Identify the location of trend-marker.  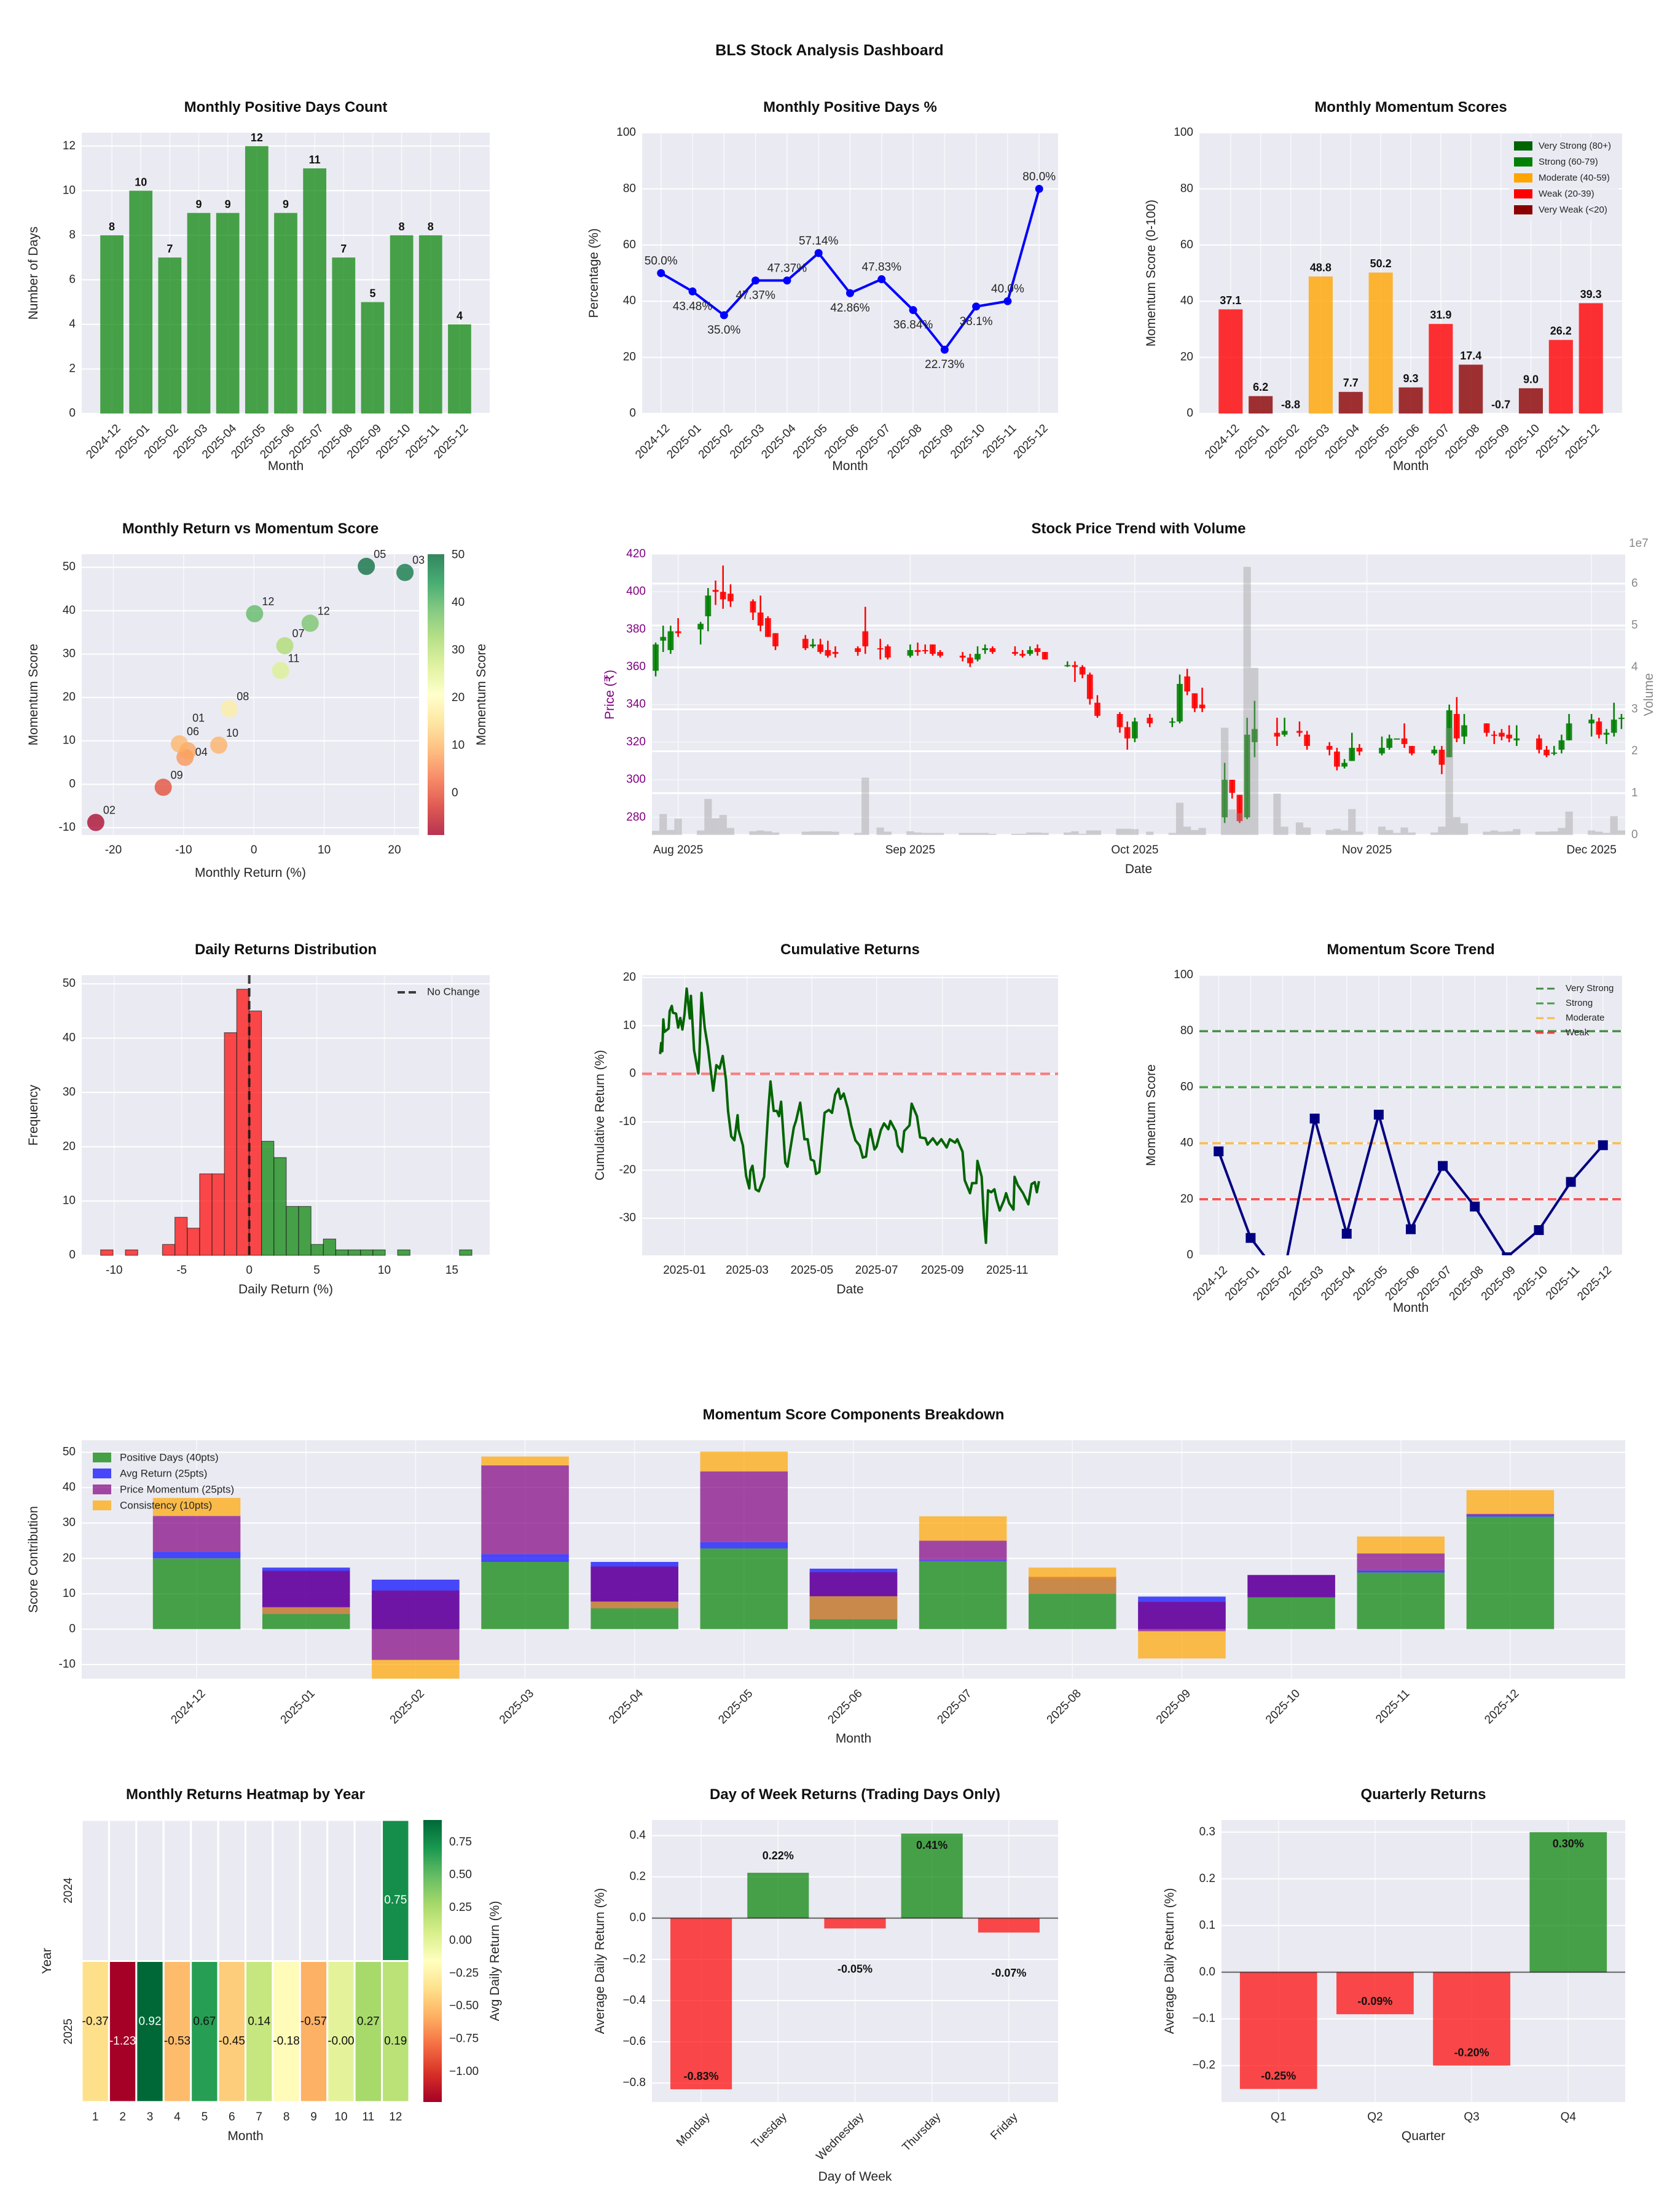
(1378, 1115).